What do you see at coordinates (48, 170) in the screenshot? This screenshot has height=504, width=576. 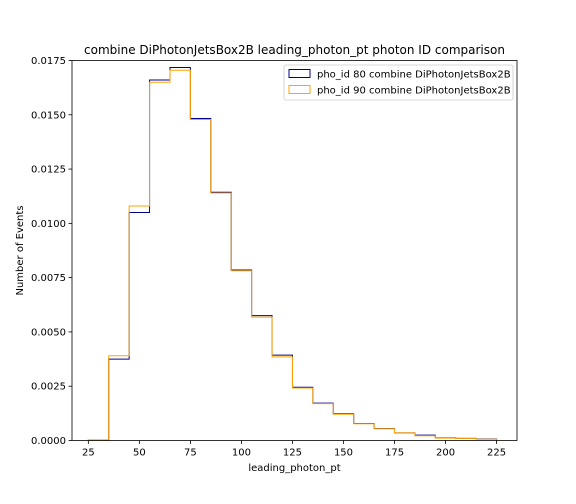 I see `y-tick-label: 0.0125` at bounding box center [48, 170].